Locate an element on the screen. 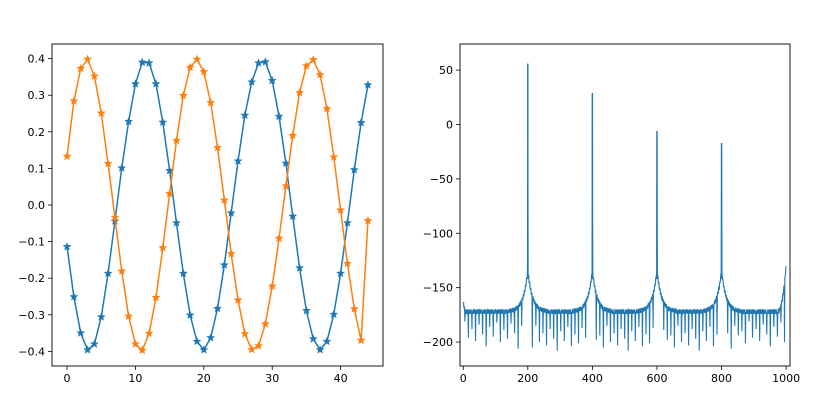  x-tick-label: 0 is located at coordinates (67, 378).